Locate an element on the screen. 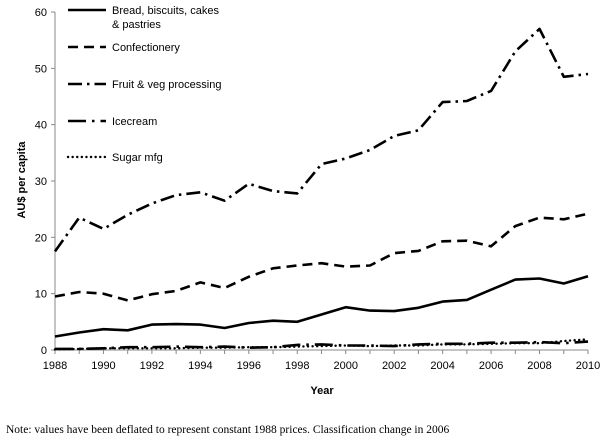 This screenshot has height=442, width=600. legend-item: Sugar mfg is located at coordinates (114, 158).